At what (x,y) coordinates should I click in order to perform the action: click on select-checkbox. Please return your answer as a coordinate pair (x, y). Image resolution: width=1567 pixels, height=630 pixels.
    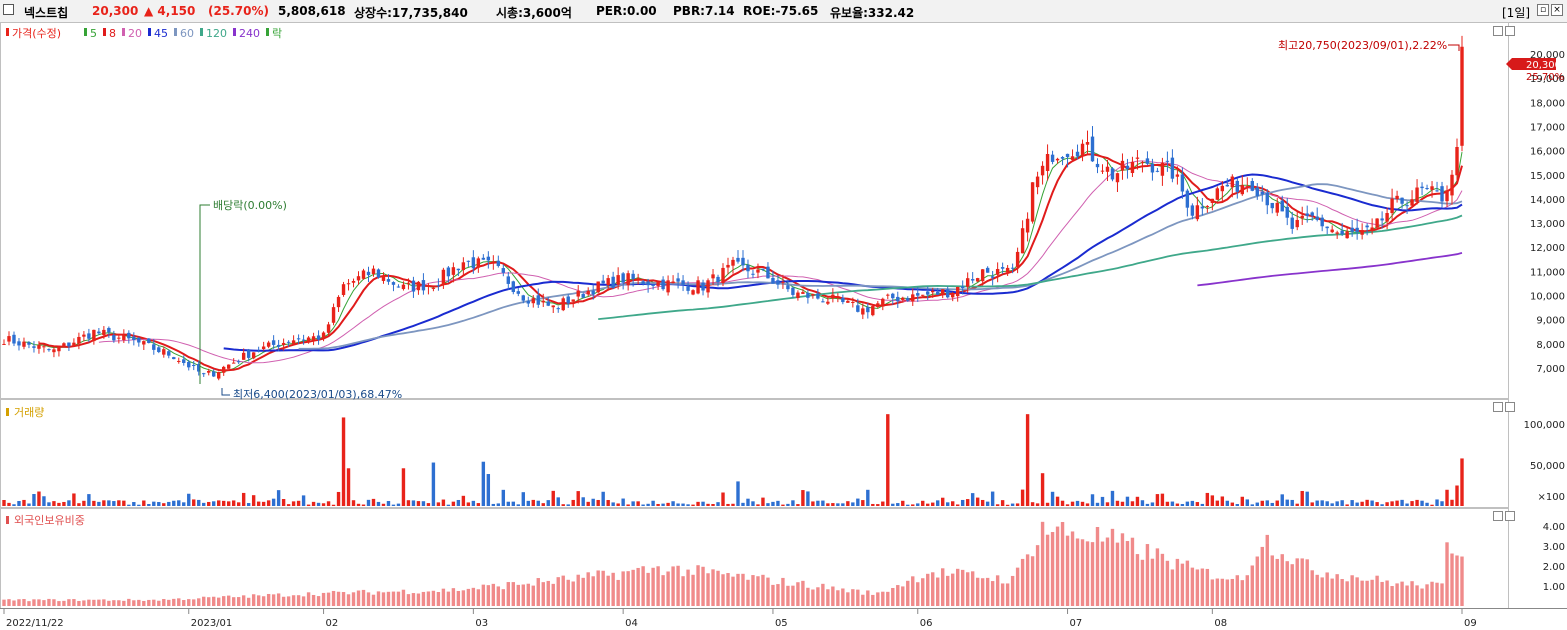
    Looking at the image, I should click on (8, 9).